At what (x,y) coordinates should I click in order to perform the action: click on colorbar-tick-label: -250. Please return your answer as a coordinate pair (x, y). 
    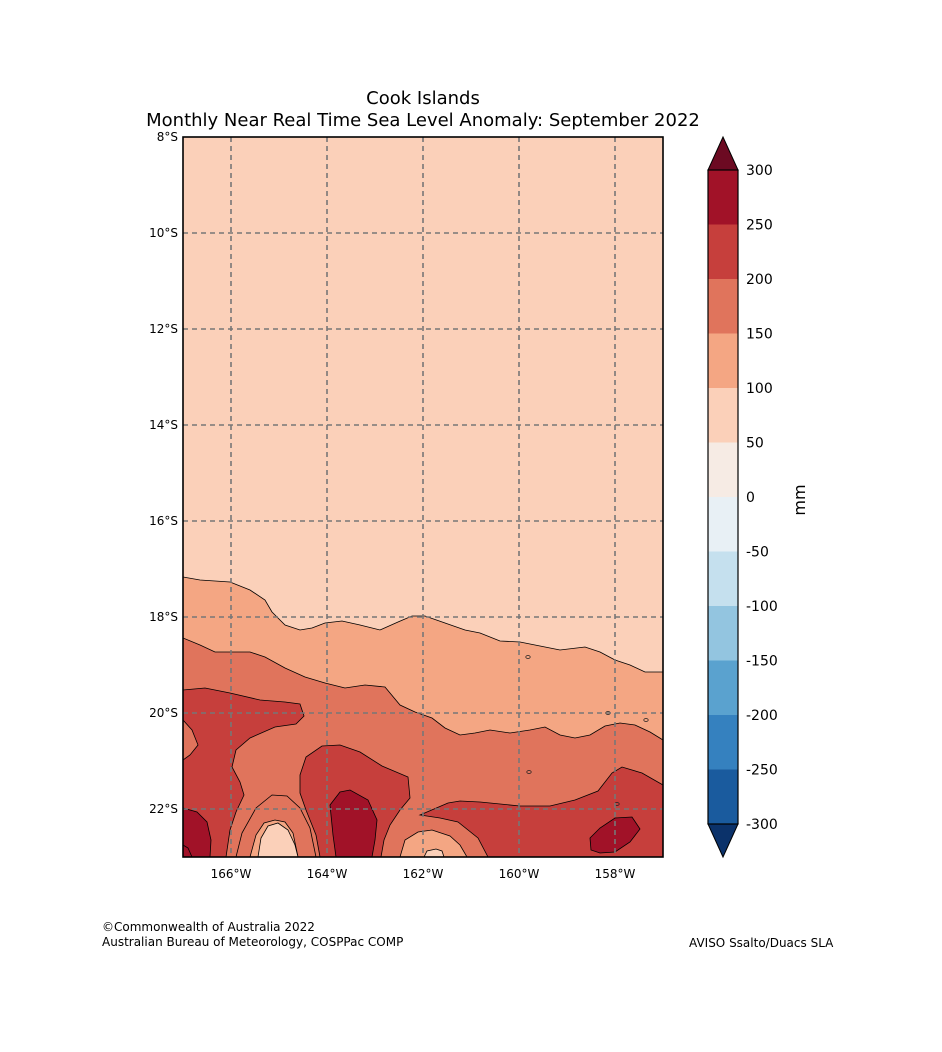
    Looking at the image, I should click on (762, 771).